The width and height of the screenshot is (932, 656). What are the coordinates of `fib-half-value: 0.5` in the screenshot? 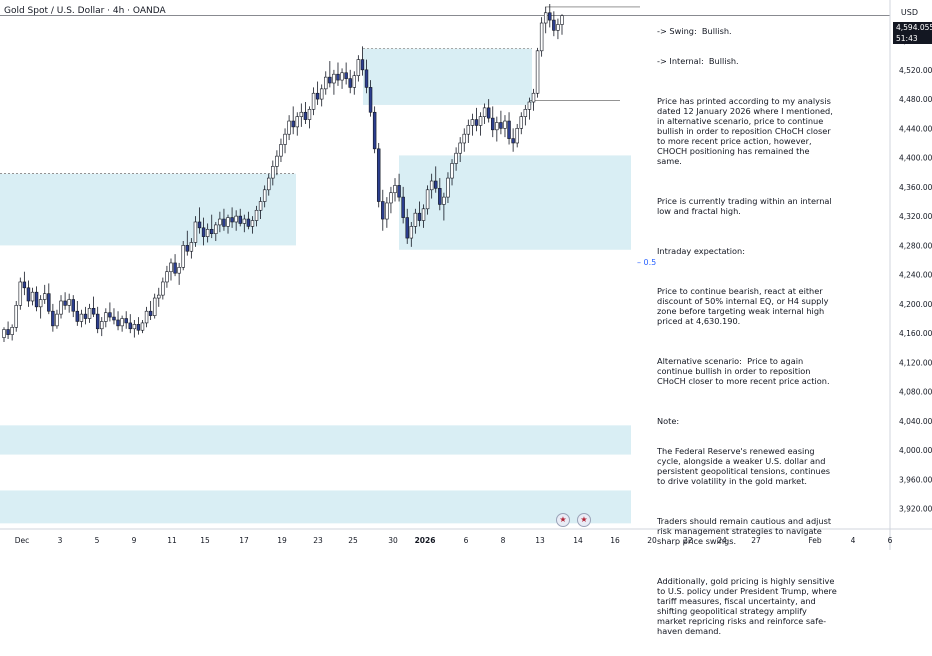 It's located at (650, 262).